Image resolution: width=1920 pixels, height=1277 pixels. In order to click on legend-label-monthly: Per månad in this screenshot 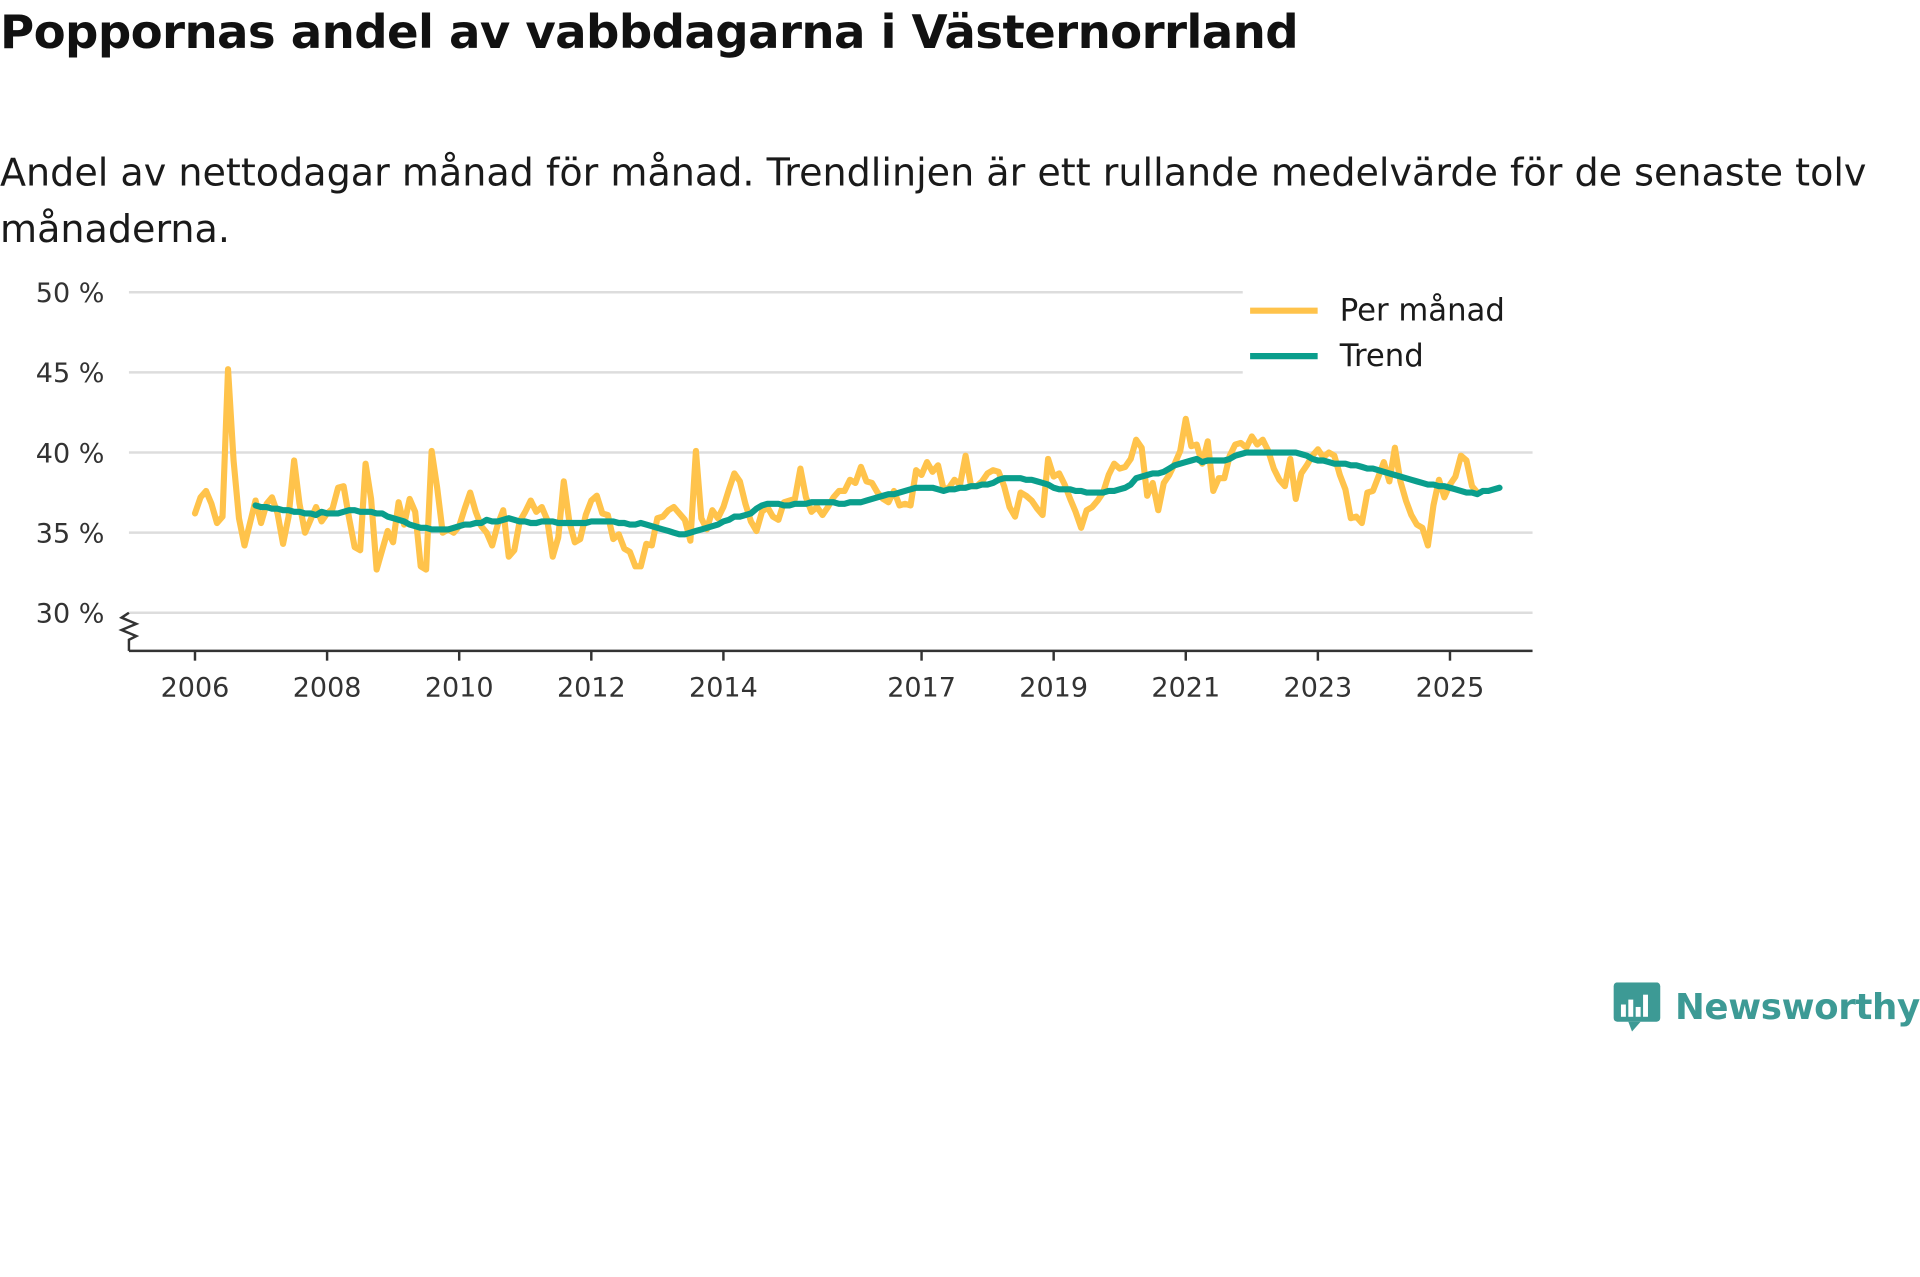, I will do `click(1422, 311)`.